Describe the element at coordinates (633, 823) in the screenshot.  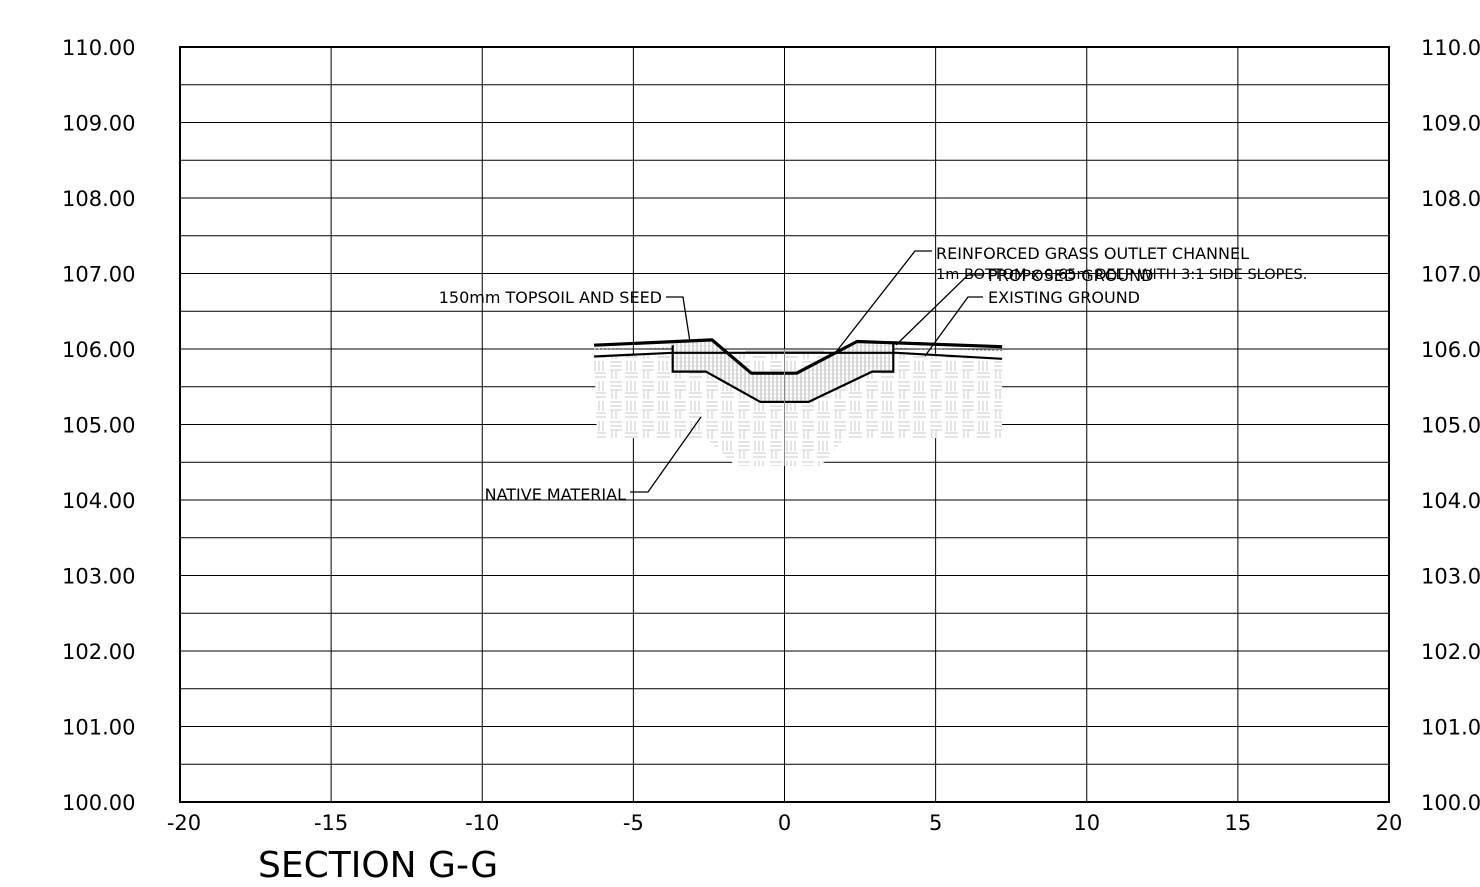
I see `x-tick-label: -5` at that location.